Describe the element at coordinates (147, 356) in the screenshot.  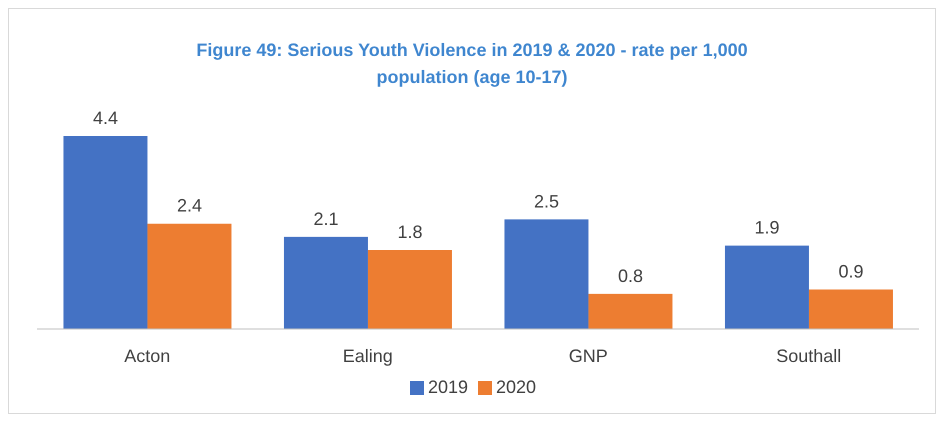
I see `x-tick-label: Acton` at that location.